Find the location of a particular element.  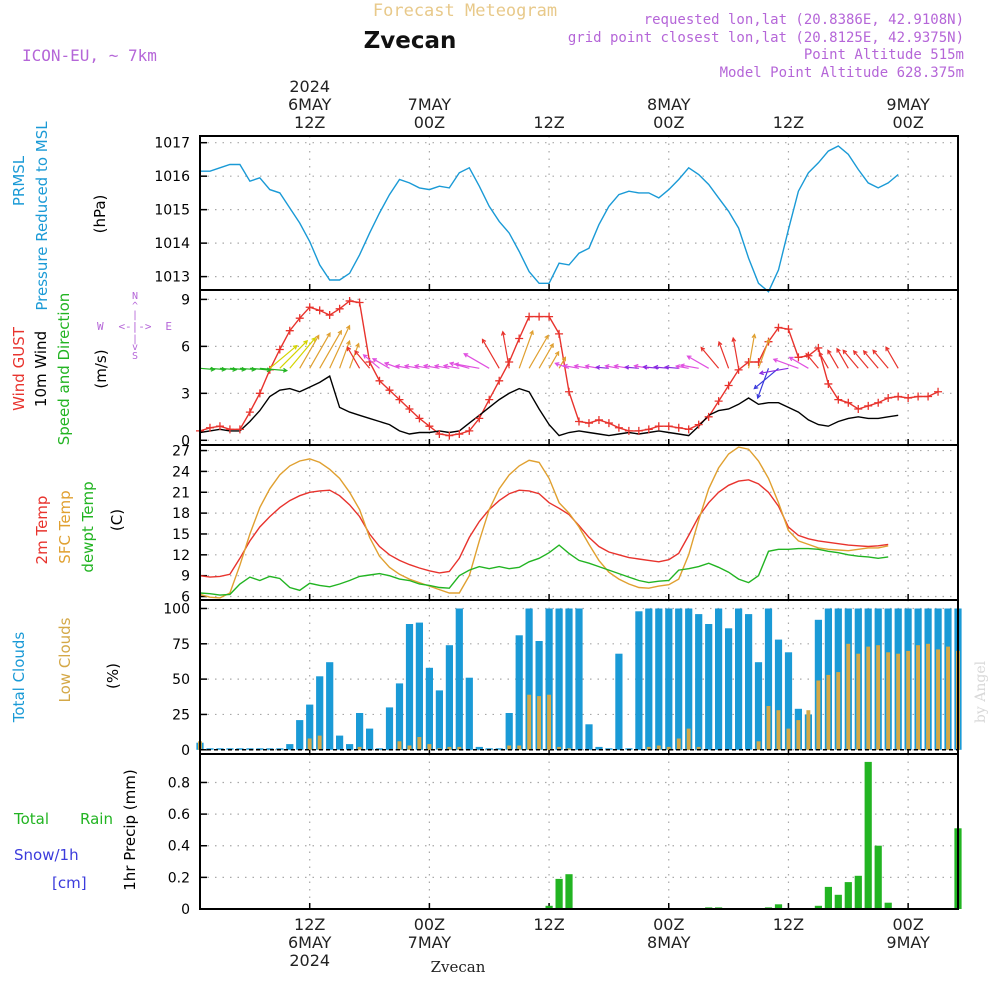

precip-panel: 0 0.2 0.4 0.6 0.8 is located at coordinates (565, 835).